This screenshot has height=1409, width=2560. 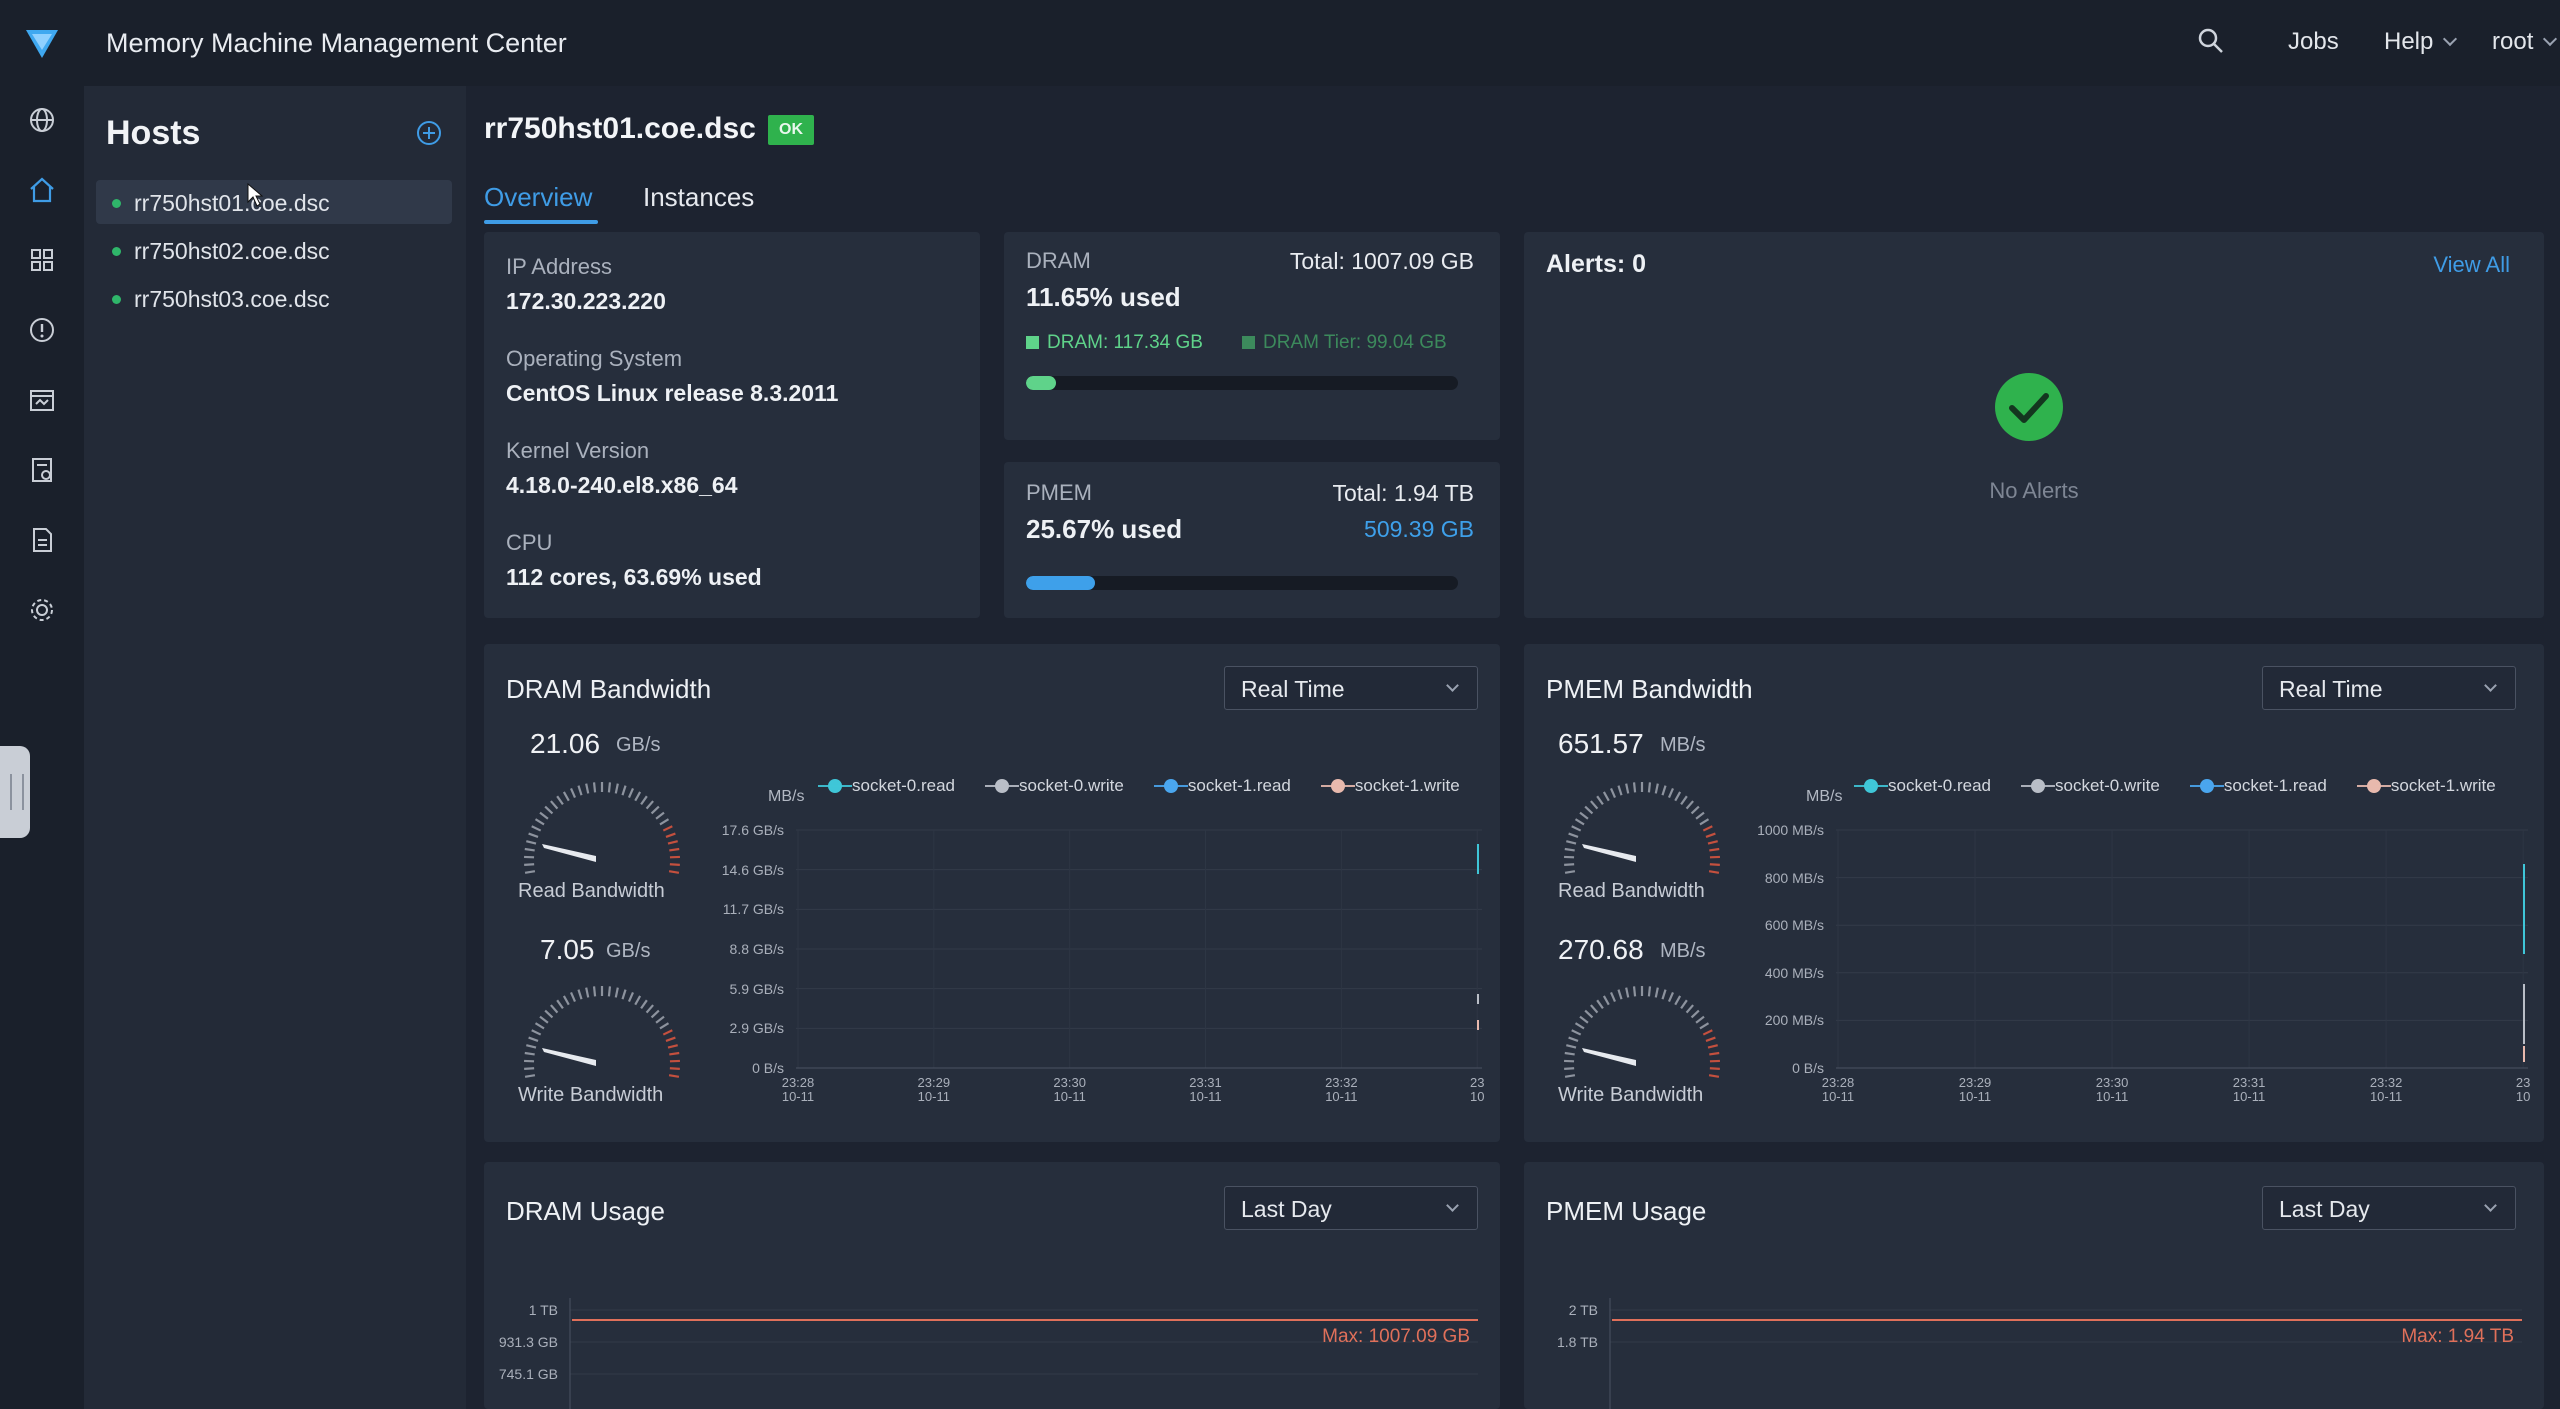 I want to click on add-host-icon, so click(x=429, y=133).